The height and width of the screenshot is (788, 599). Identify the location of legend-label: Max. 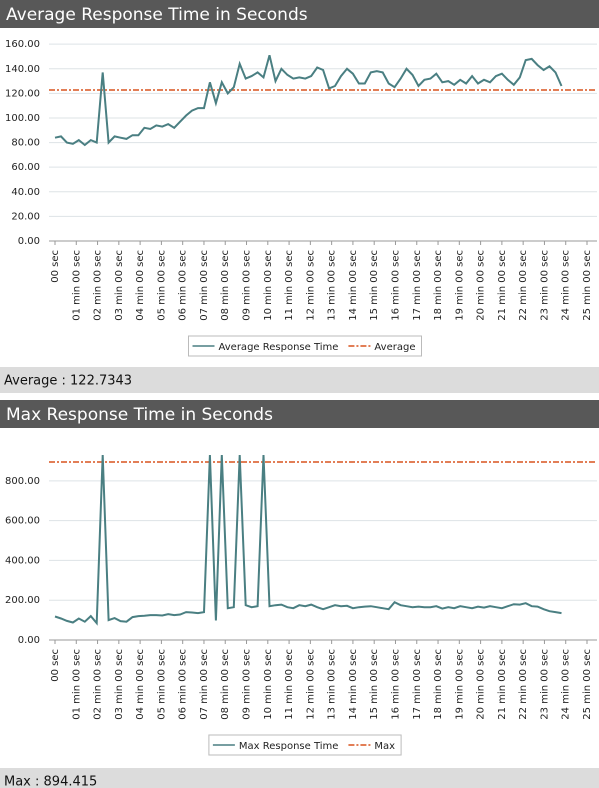
(384, 746).